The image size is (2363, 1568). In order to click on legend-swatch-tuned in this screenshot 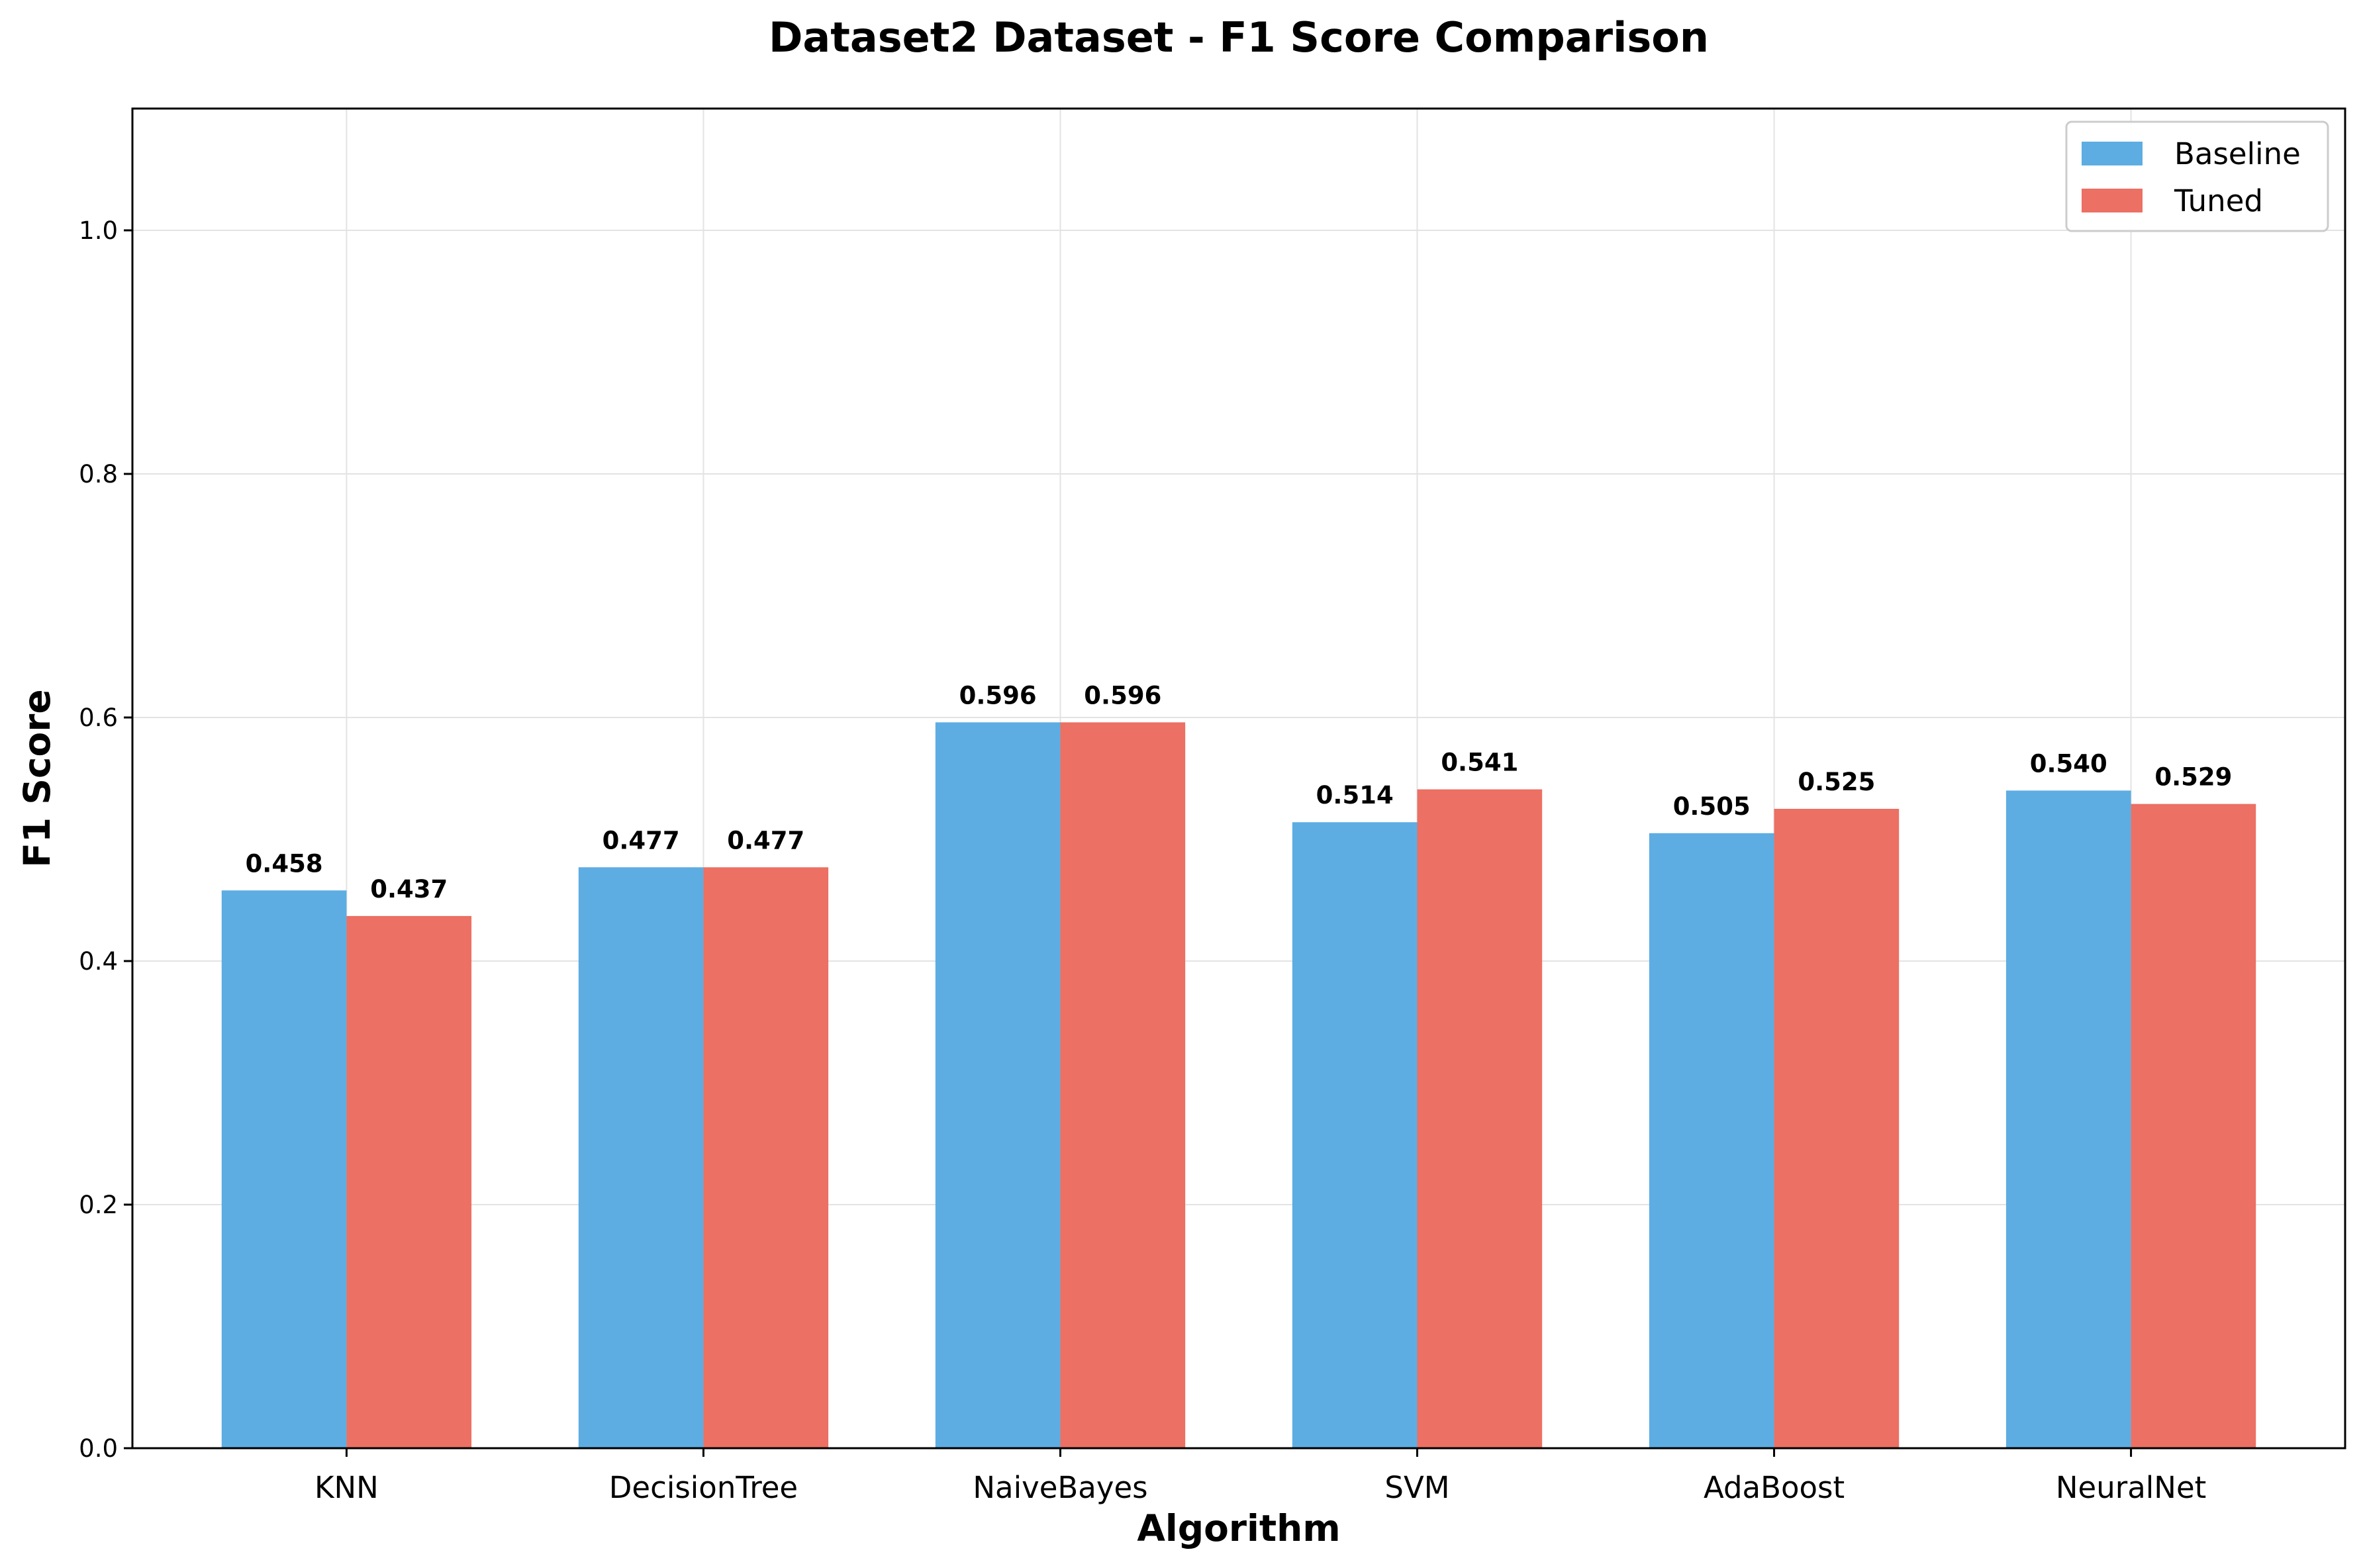, I will do `click(2112, 201)`.